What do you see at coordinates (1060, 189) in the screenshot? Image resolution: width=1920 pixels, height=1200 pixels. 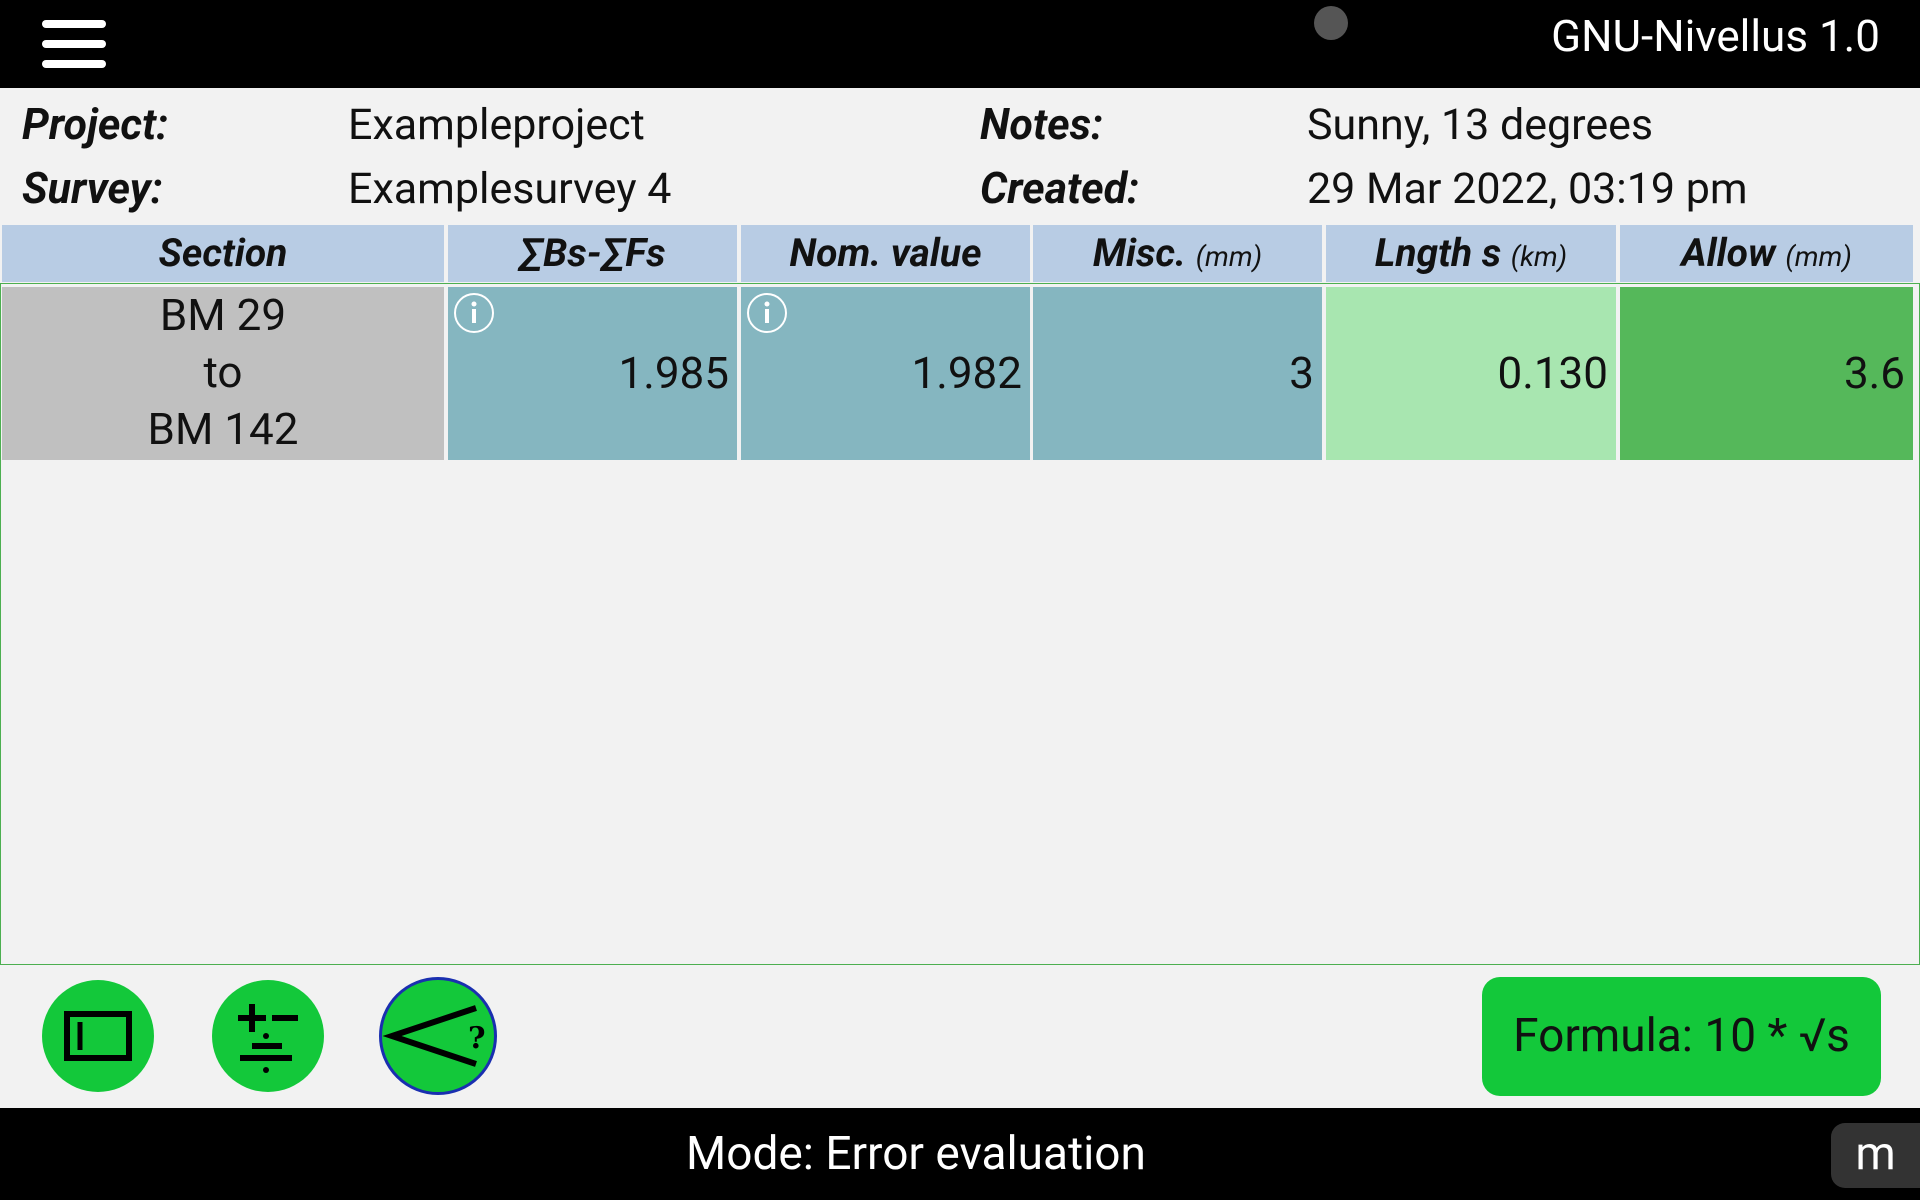 I see `created-label: Created:` at bounding box center [1060, 189].